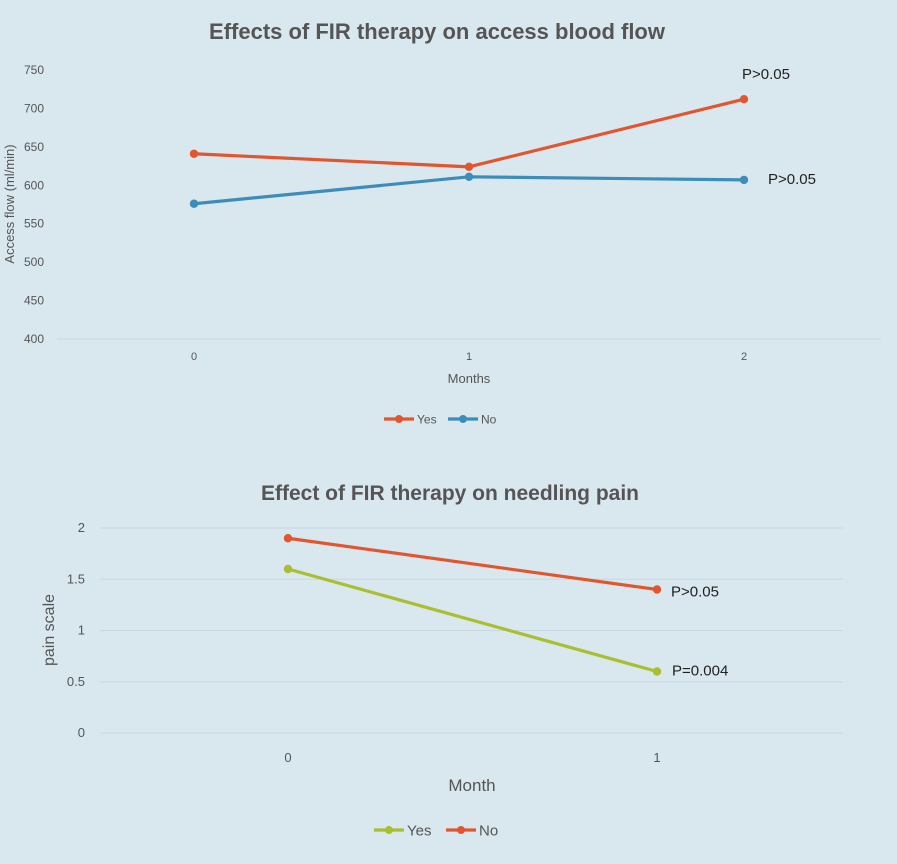  What do you see at coordinates (656, 757) in the screenshot?
I see `chart2-xtick-label: 1` at bounding box center [656, 757].